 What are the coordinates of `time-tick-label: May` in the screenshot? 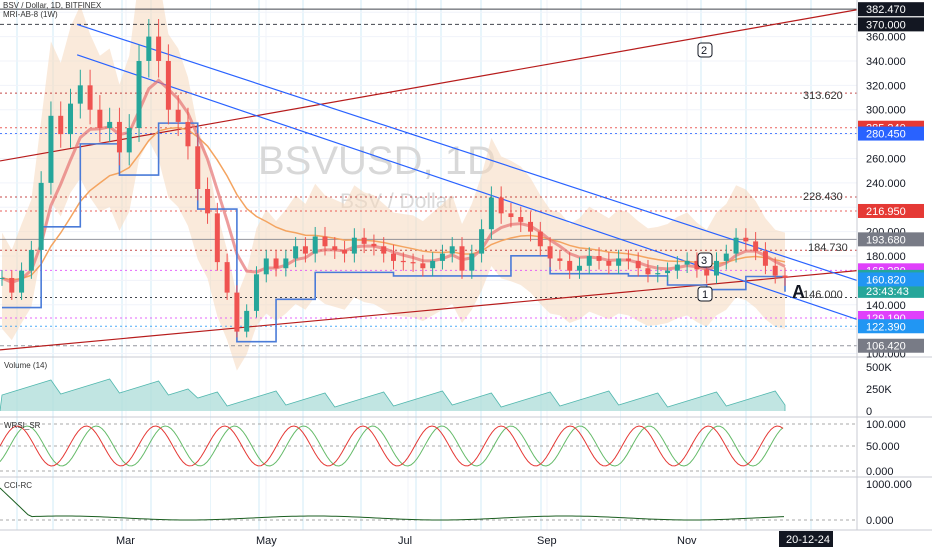 It's located at (266, 541).